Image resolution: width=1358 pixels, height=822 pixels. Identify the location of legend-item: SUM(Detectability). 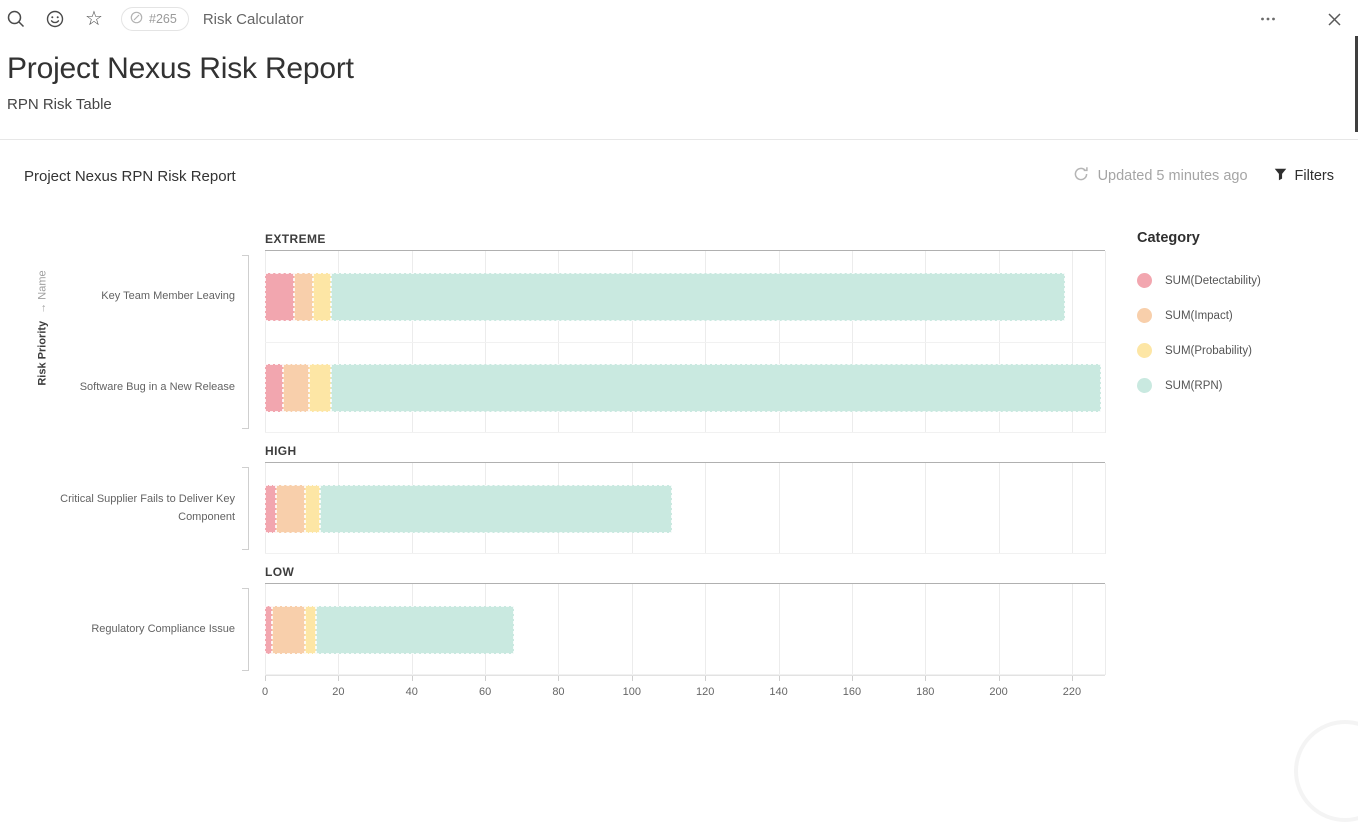
(1199, 280).